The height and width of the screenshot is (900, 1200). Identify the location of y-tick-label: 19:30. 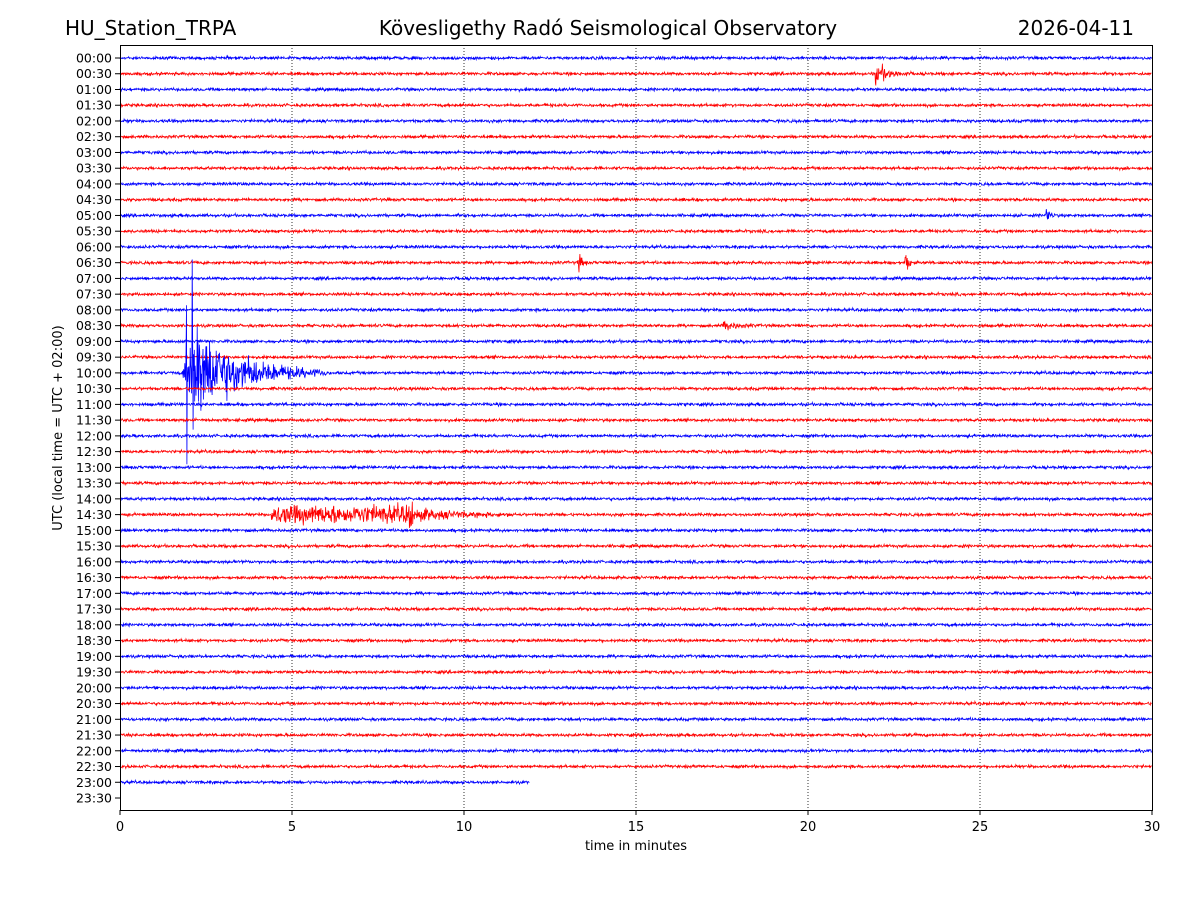
(94, 672).